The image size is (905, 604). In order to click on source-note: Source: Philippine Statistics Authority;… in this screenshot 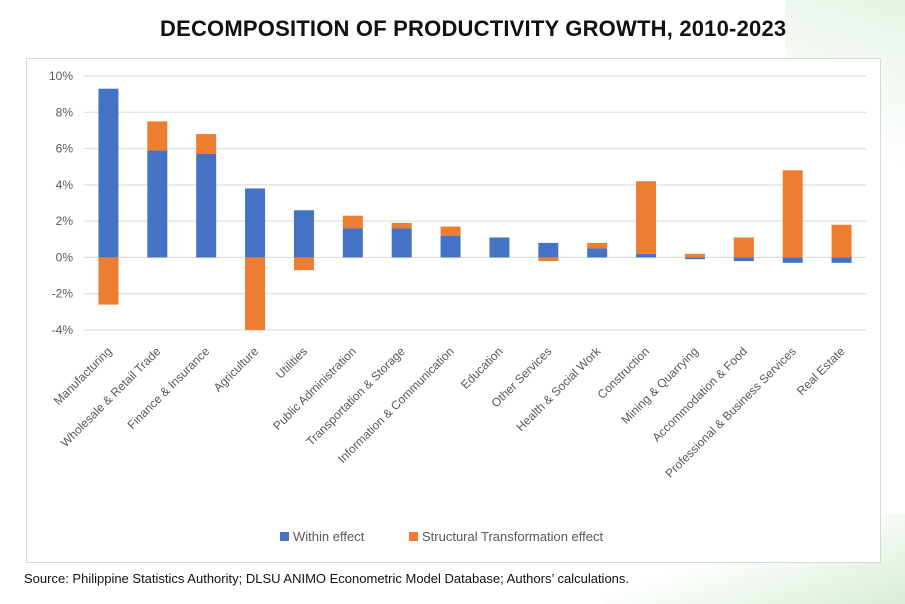, I will do `click(327, 578)`.